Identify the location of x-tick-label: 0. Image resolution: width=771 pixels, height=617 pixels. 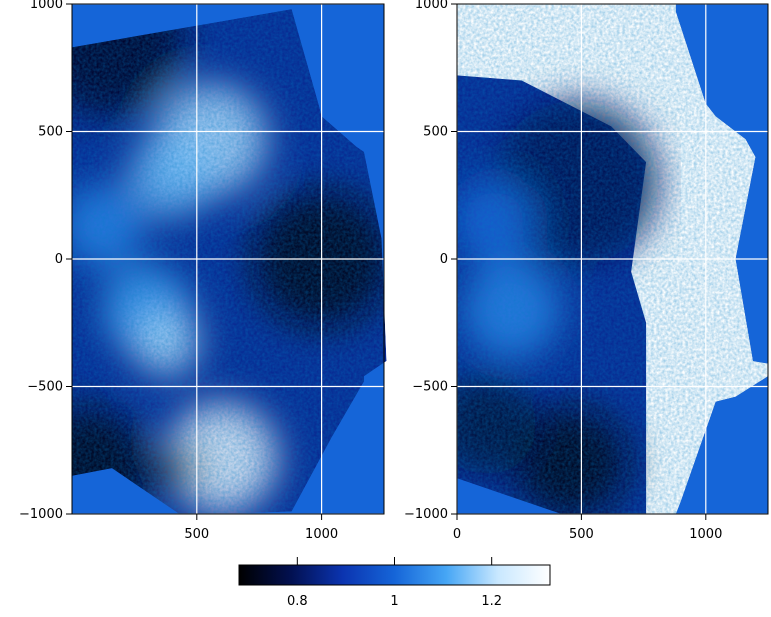
(457, 534).